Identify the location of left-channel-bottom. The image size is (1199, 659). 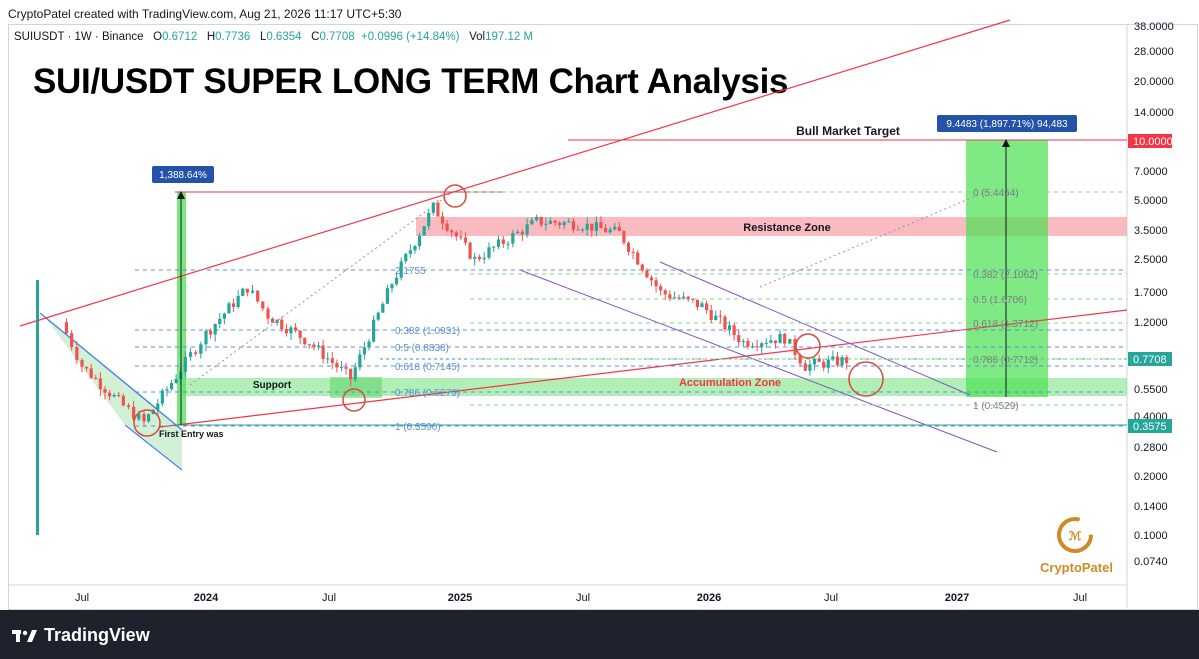
(153, 447).